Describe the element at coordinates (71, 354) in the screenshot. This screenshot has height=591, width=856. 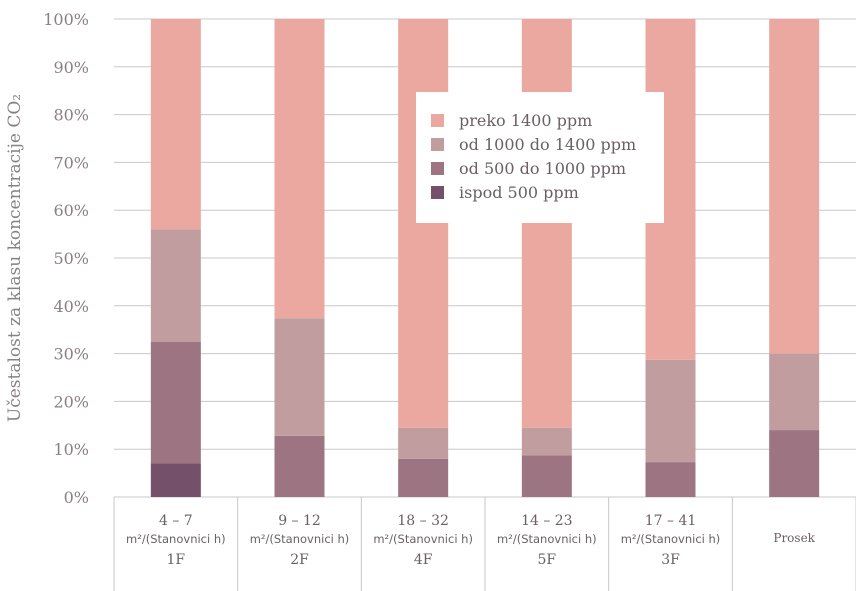
I see `y-tick-label: 30%` at that location.